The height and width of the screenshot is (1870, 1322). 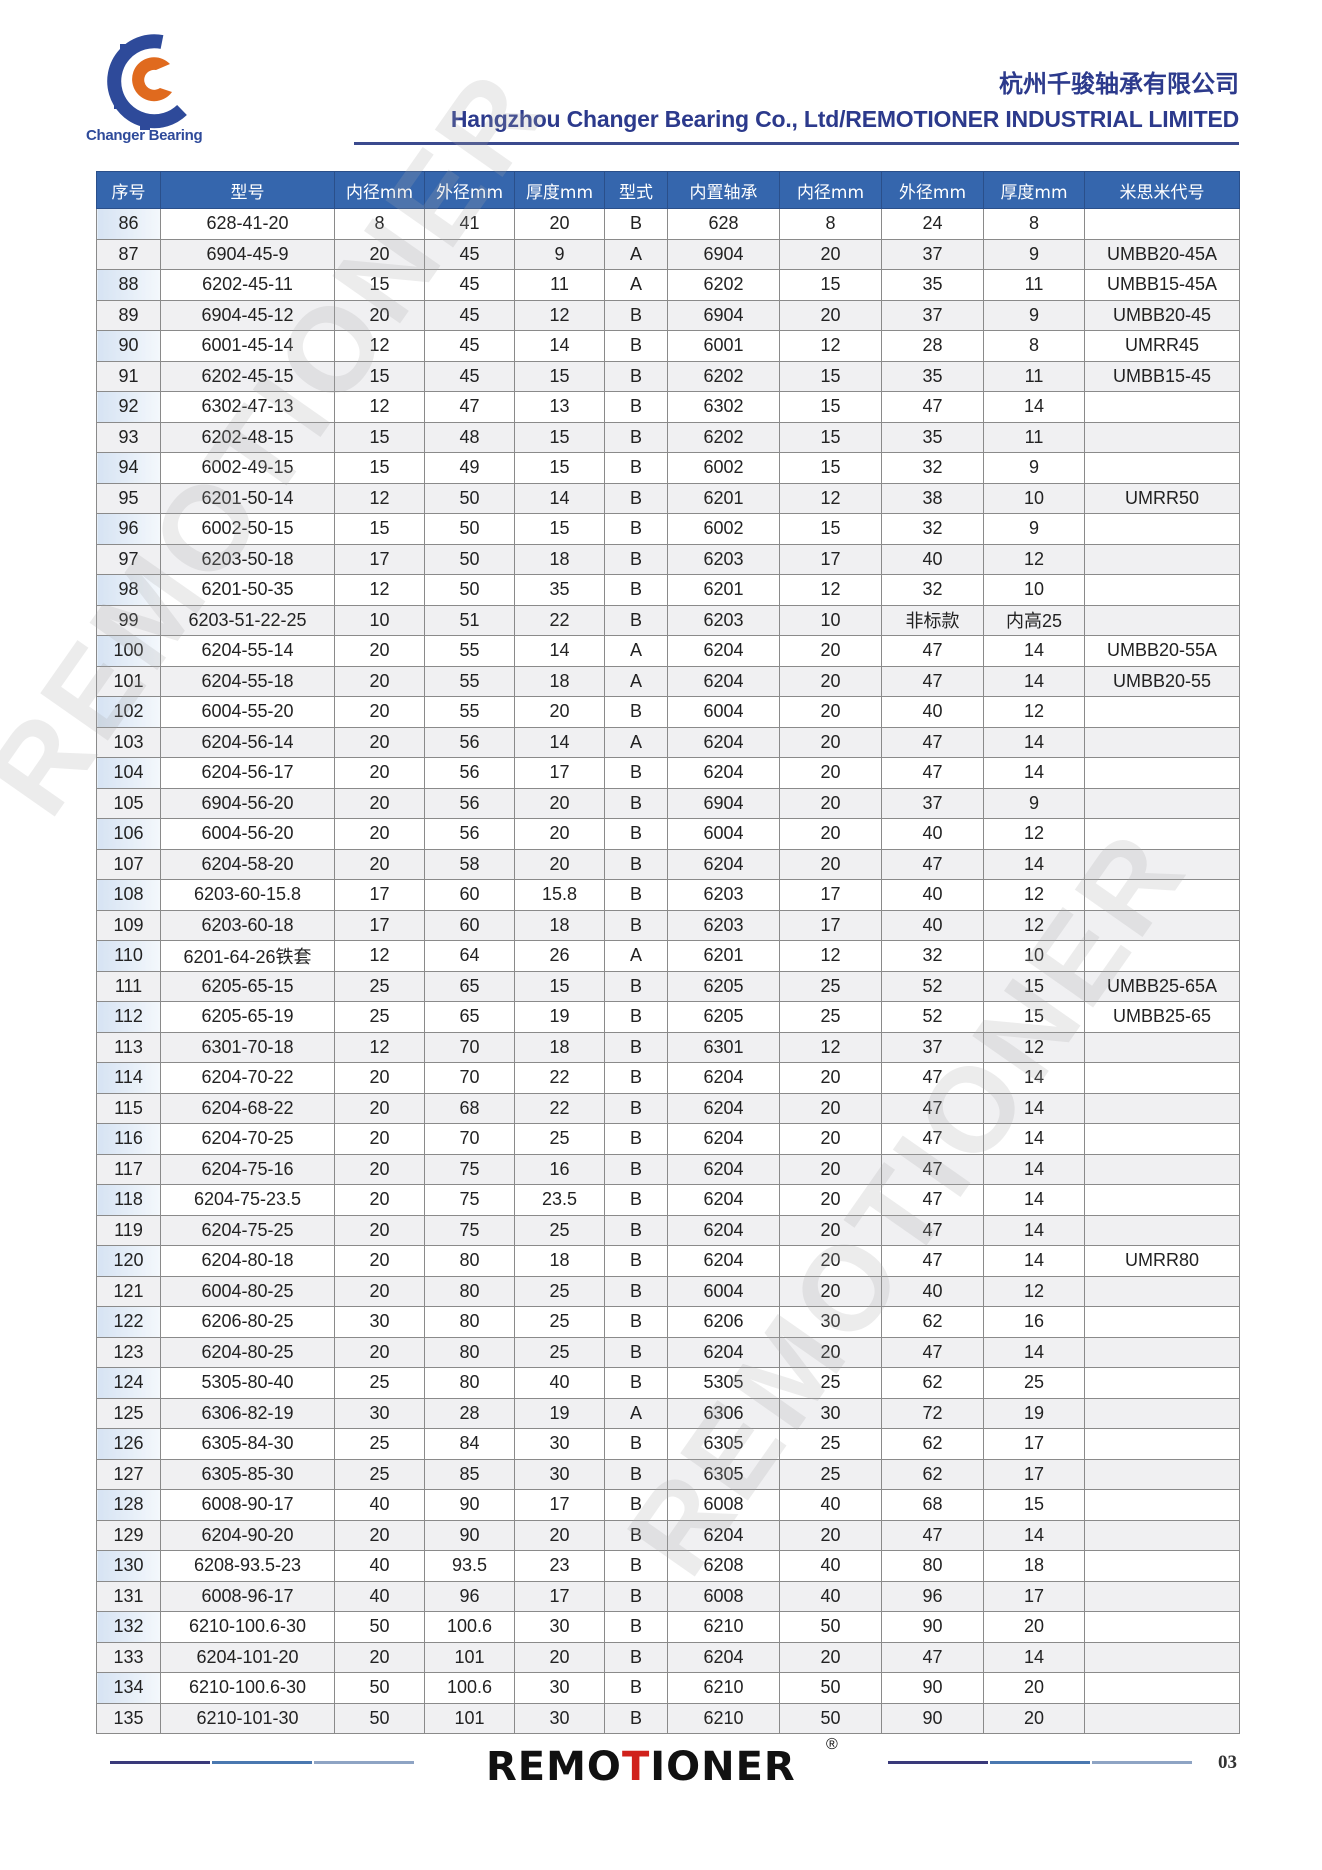 I want to click on table-cell: 111, so click(x=128, y=986).